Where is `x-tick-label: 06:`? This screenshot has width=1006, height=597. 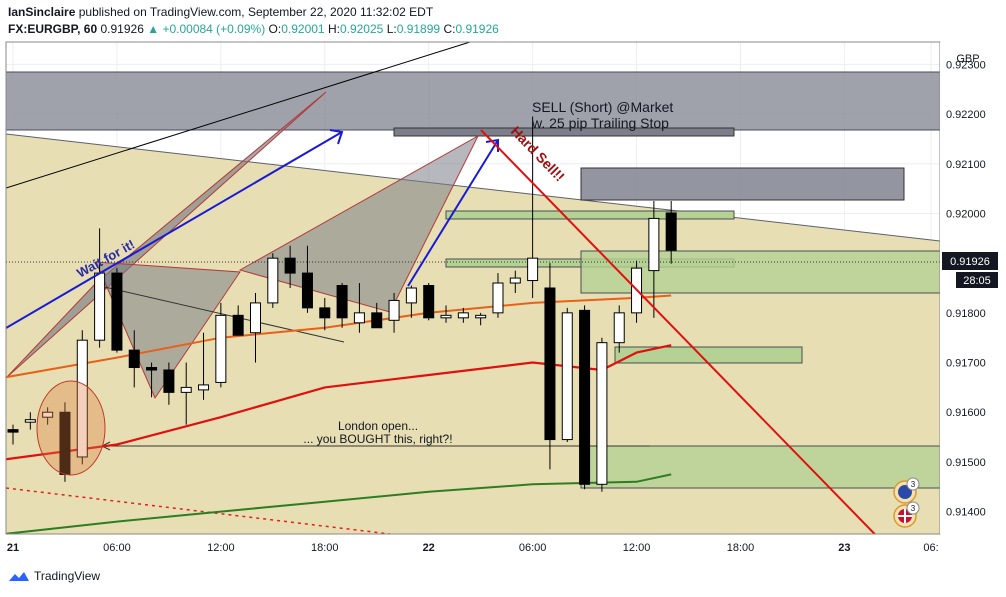 x-tick-label: 06: is located at coordinates (930, 548).